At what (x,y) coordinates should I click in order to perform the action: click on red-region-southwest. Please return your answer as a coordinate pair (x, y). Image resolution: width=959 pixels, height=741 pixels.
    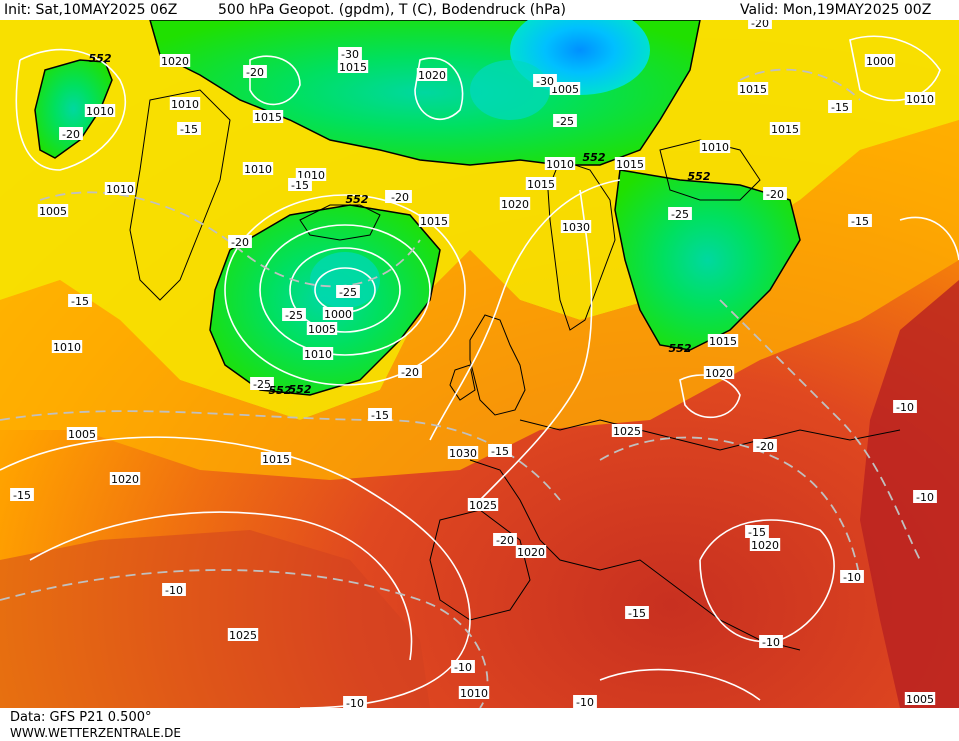
    Looking at the image, I should click on (215, 619).